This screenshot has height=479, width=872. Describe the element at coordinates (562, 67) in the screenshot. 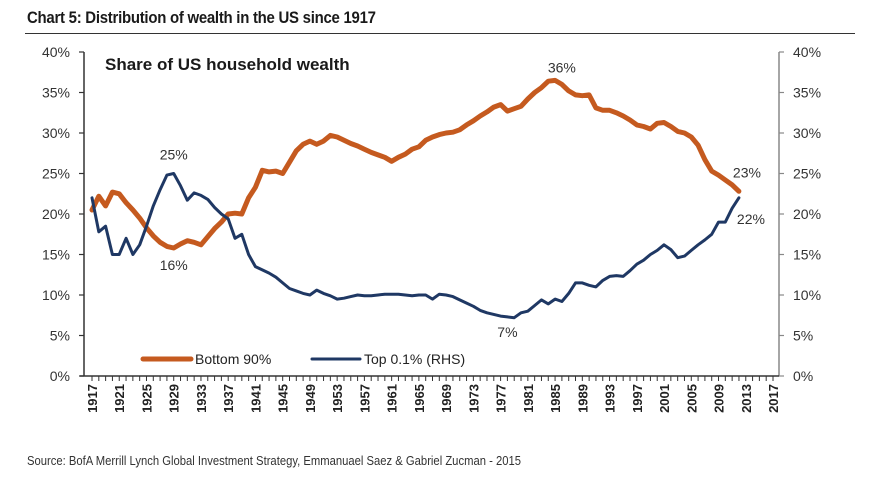

I see `data-label: 36%` at that location.